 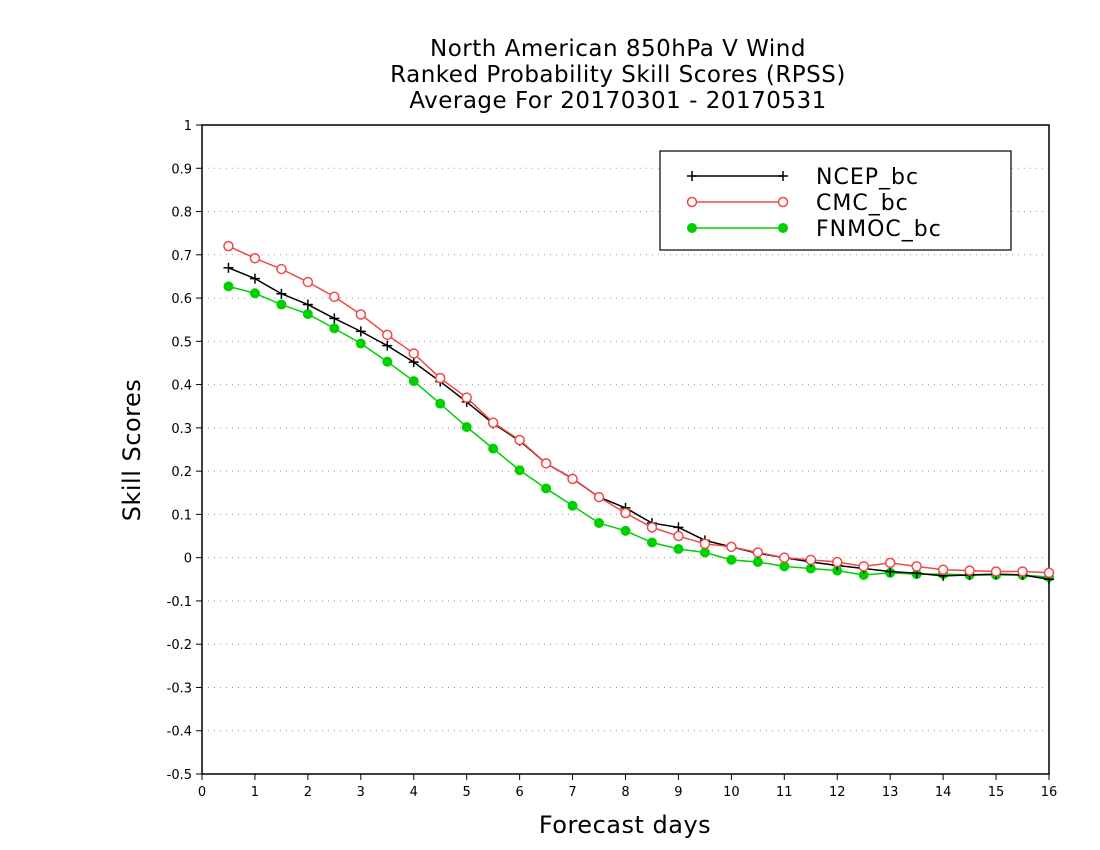 What do you see at coordinates (678, 792) in the screenshot?
I see `x-tick-label: 9` at bounding box center [678, 792].